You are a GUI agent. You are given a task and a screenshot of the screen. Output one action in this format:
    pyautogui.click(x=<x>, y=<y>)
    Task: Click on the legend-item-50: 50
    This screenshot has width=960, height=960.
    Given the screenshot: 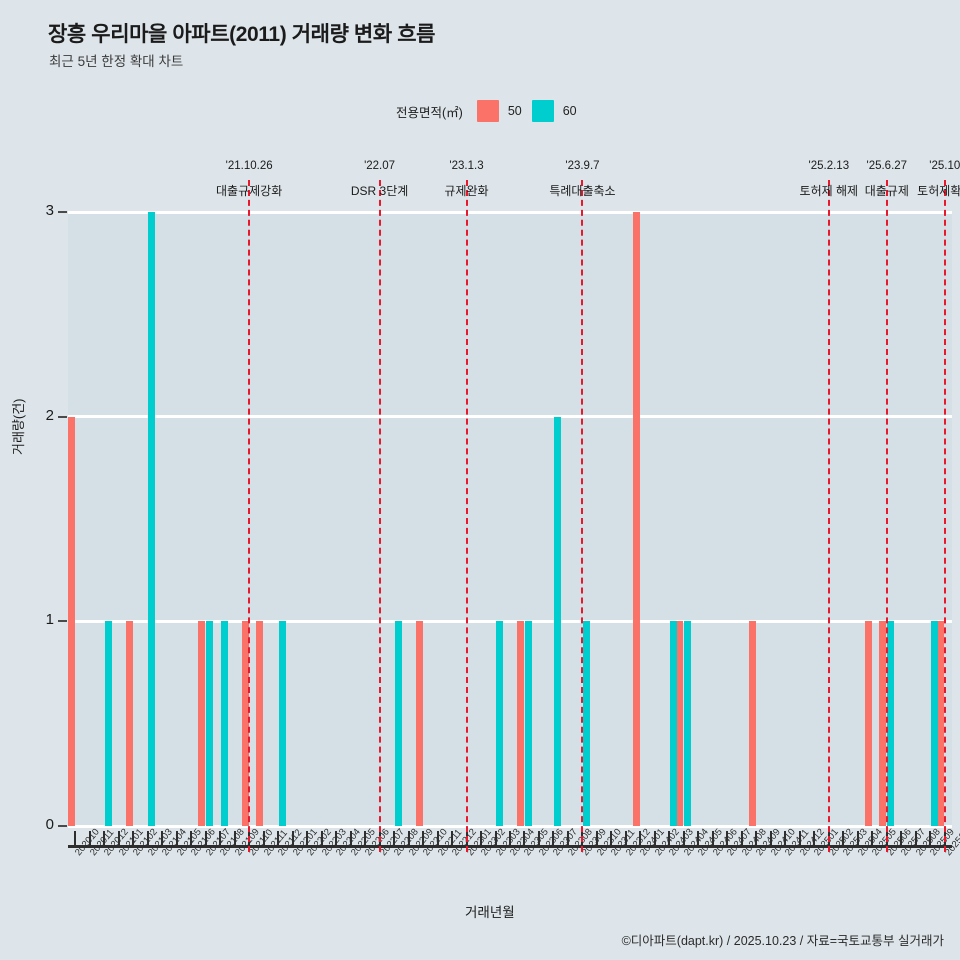 What is the action you would take?
    pyautogui.click(x=499, y=111)
    